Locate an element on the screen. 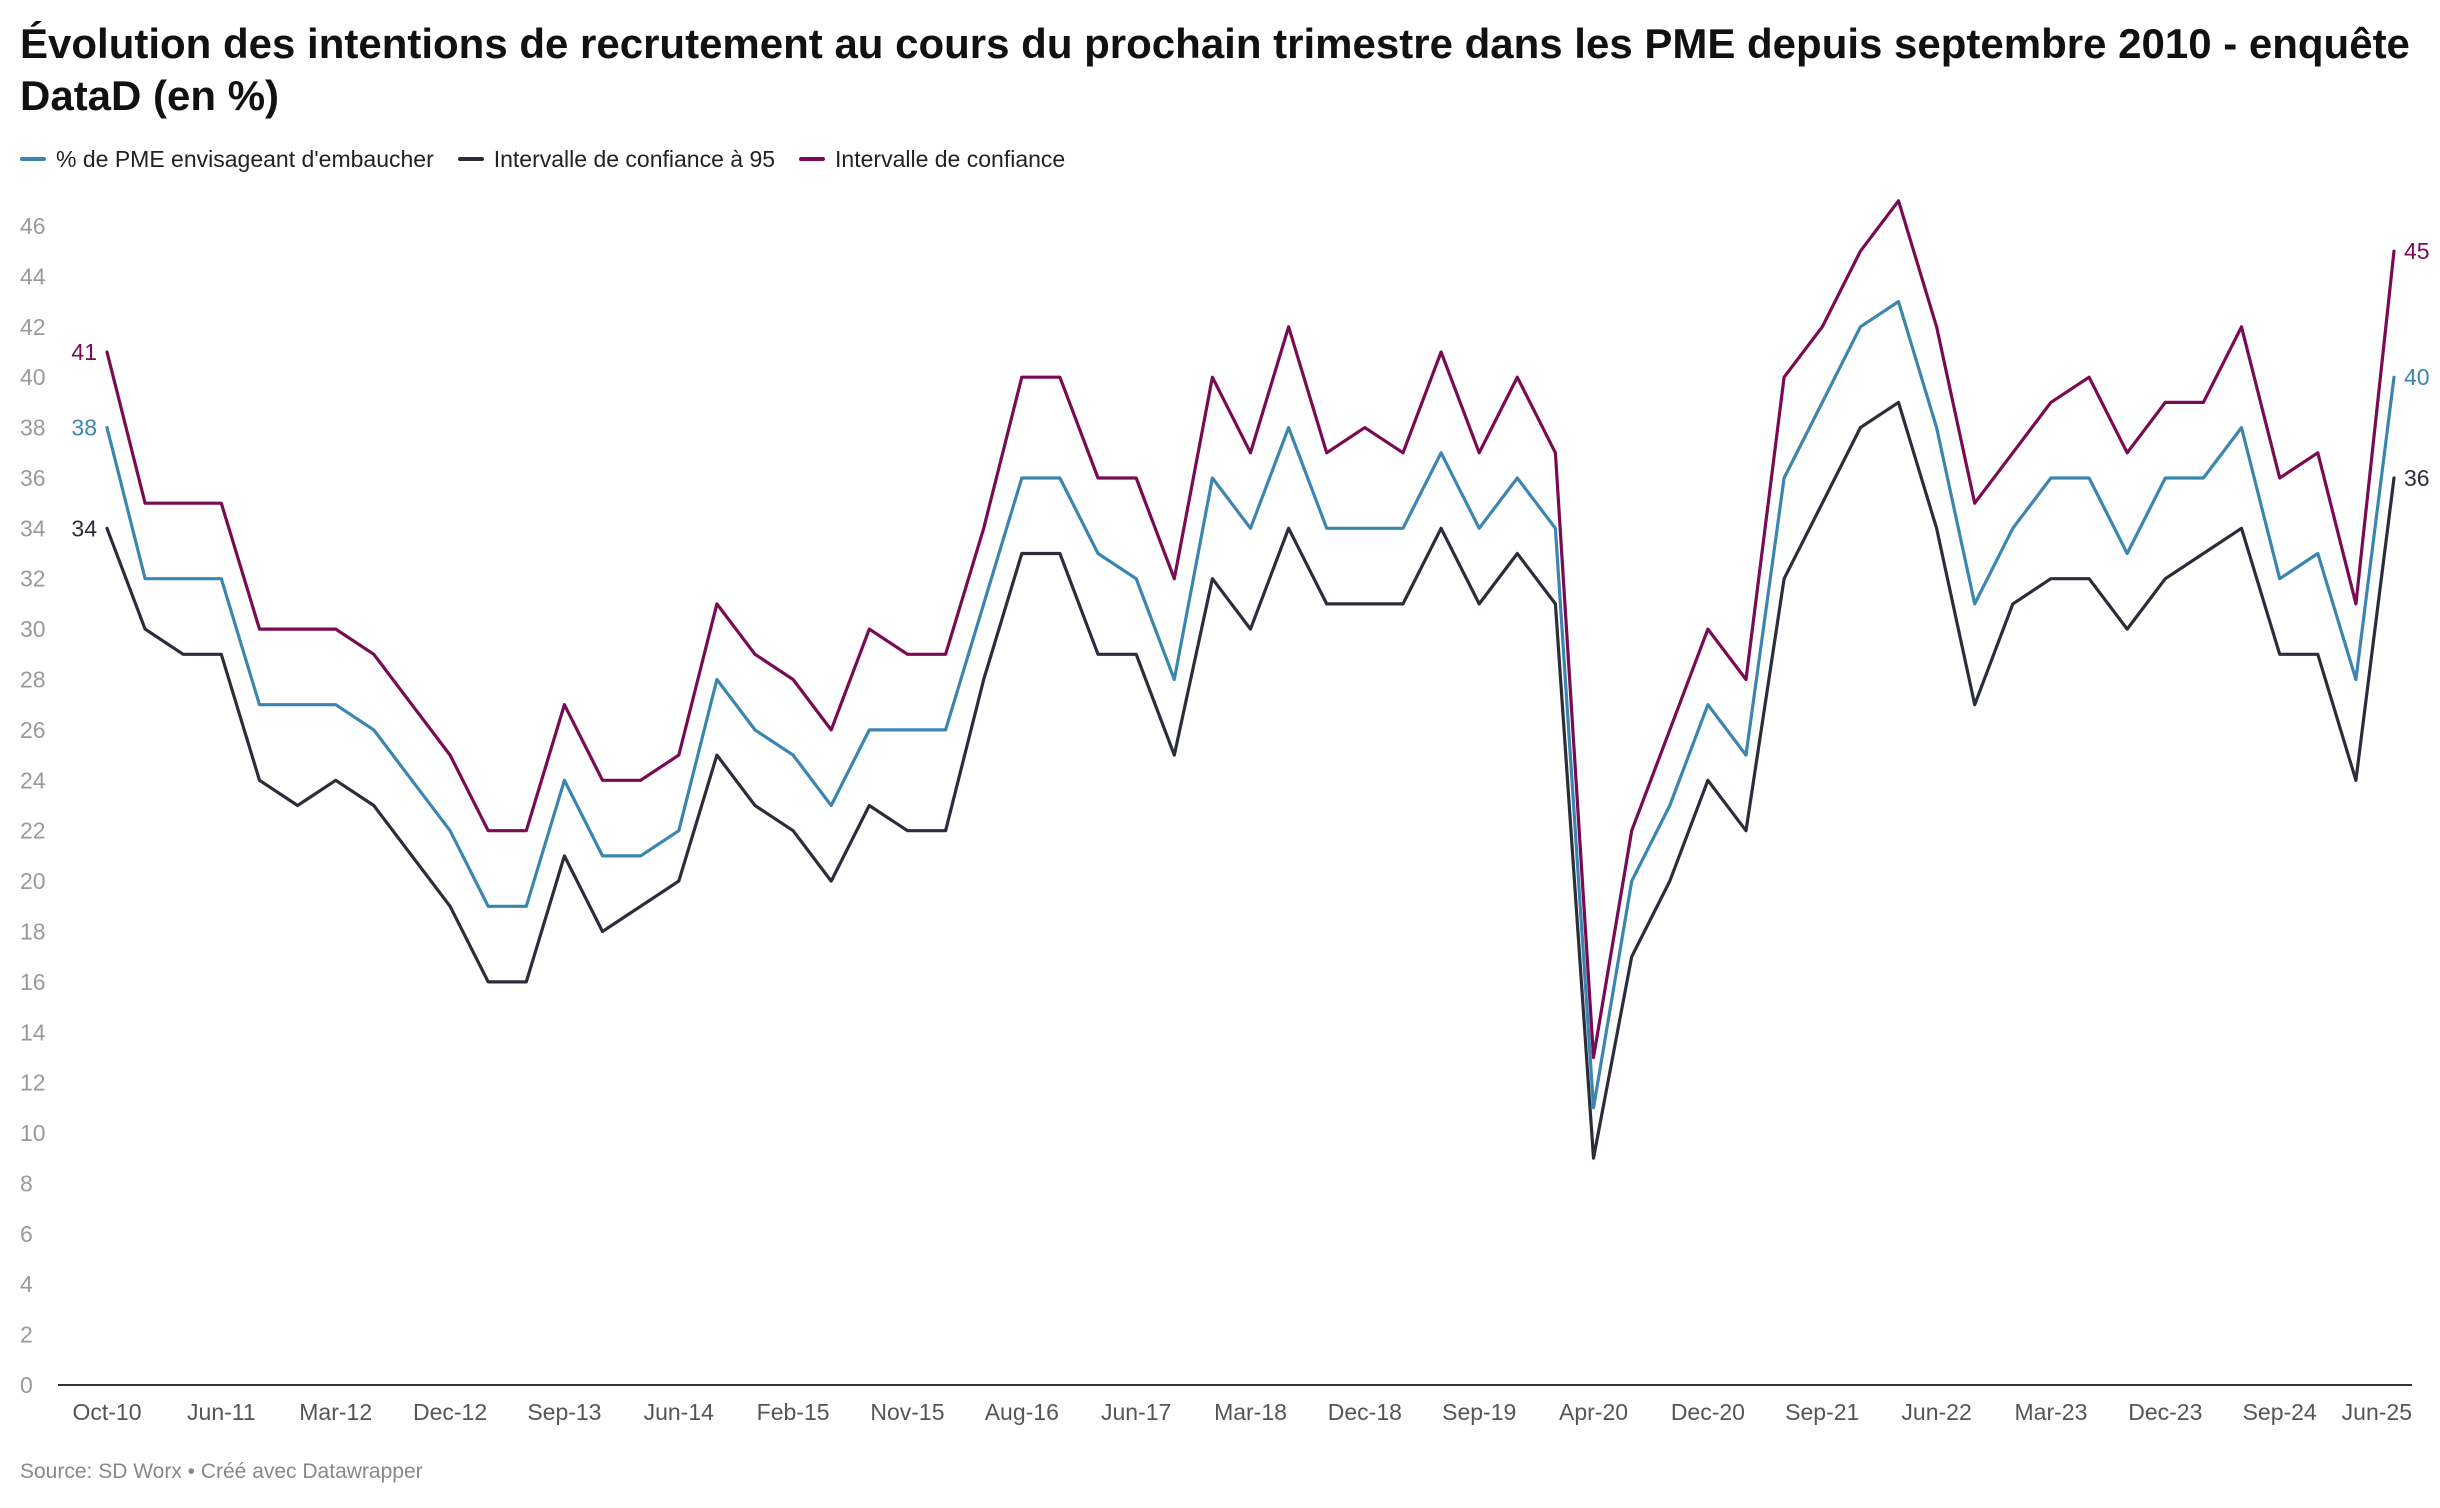 The height and width of the screenshot is (1508, 2440). y-tick-label-22: 22 is located at coordinates (33, 831).